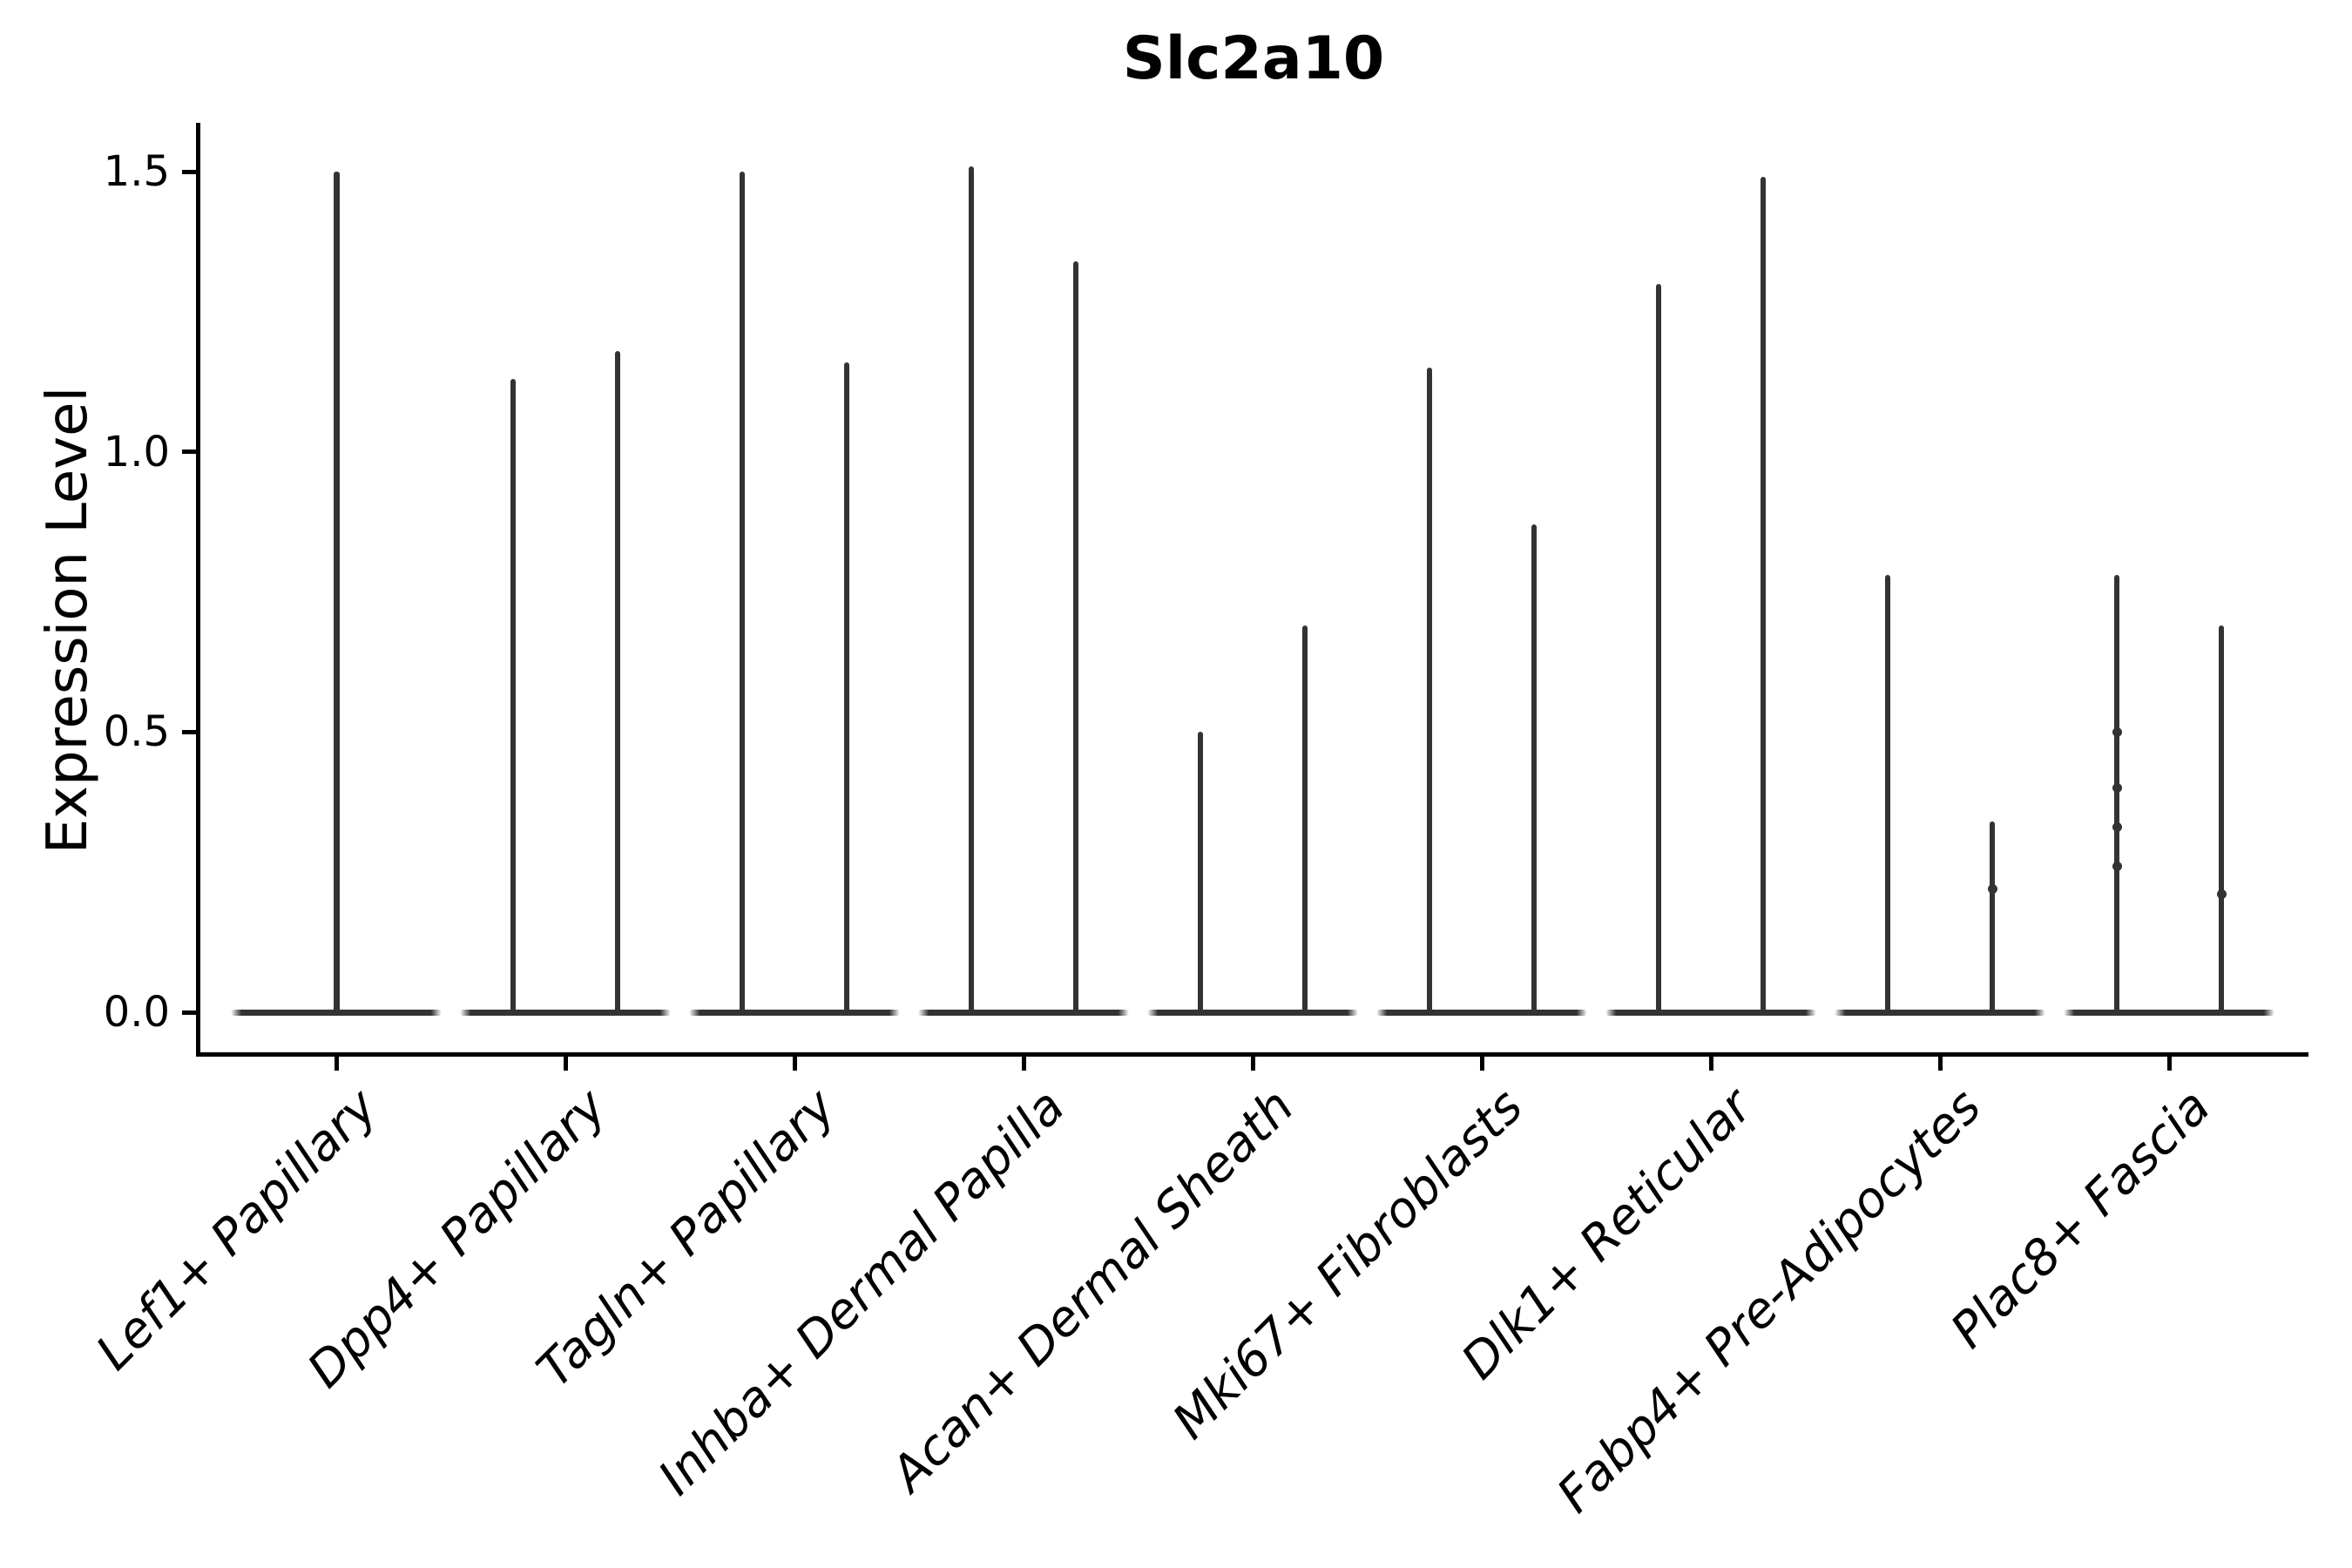 The image size is (2352, 1568). I want to click on y-tick-label: 0.0, so click(136, 1013).